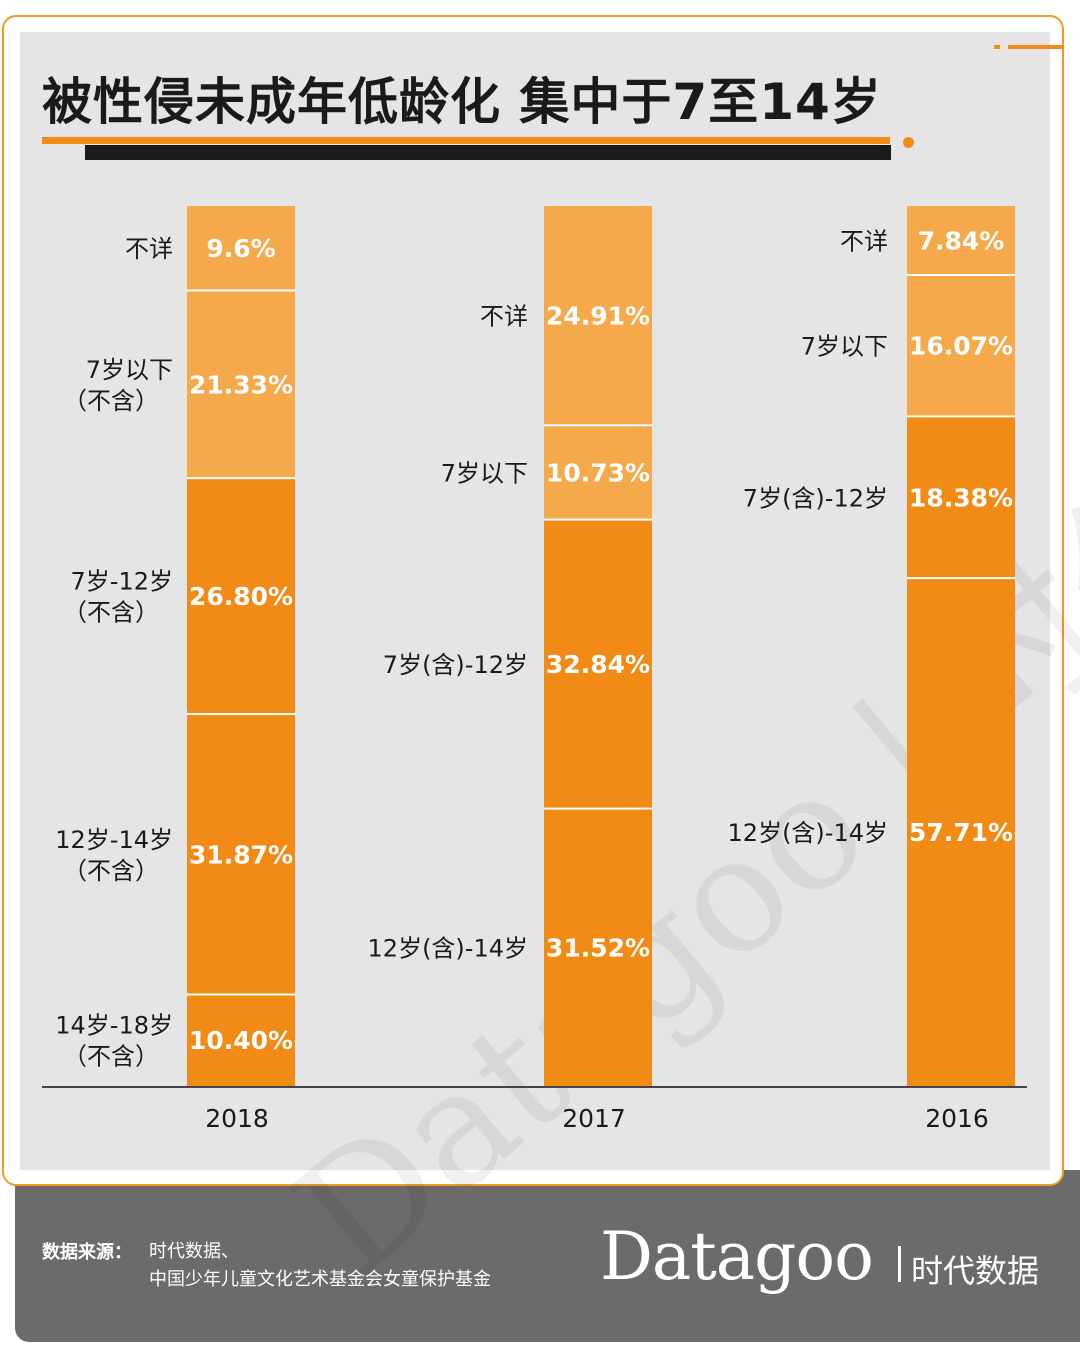 The height and width of the screenshot is (1354, 1080). What do you see at coordinates (462, 102) in the screenshot?
I see `chart-title: 被性侵未成年低龄化 集中于7至14岁` at bounding box center [462, 102].